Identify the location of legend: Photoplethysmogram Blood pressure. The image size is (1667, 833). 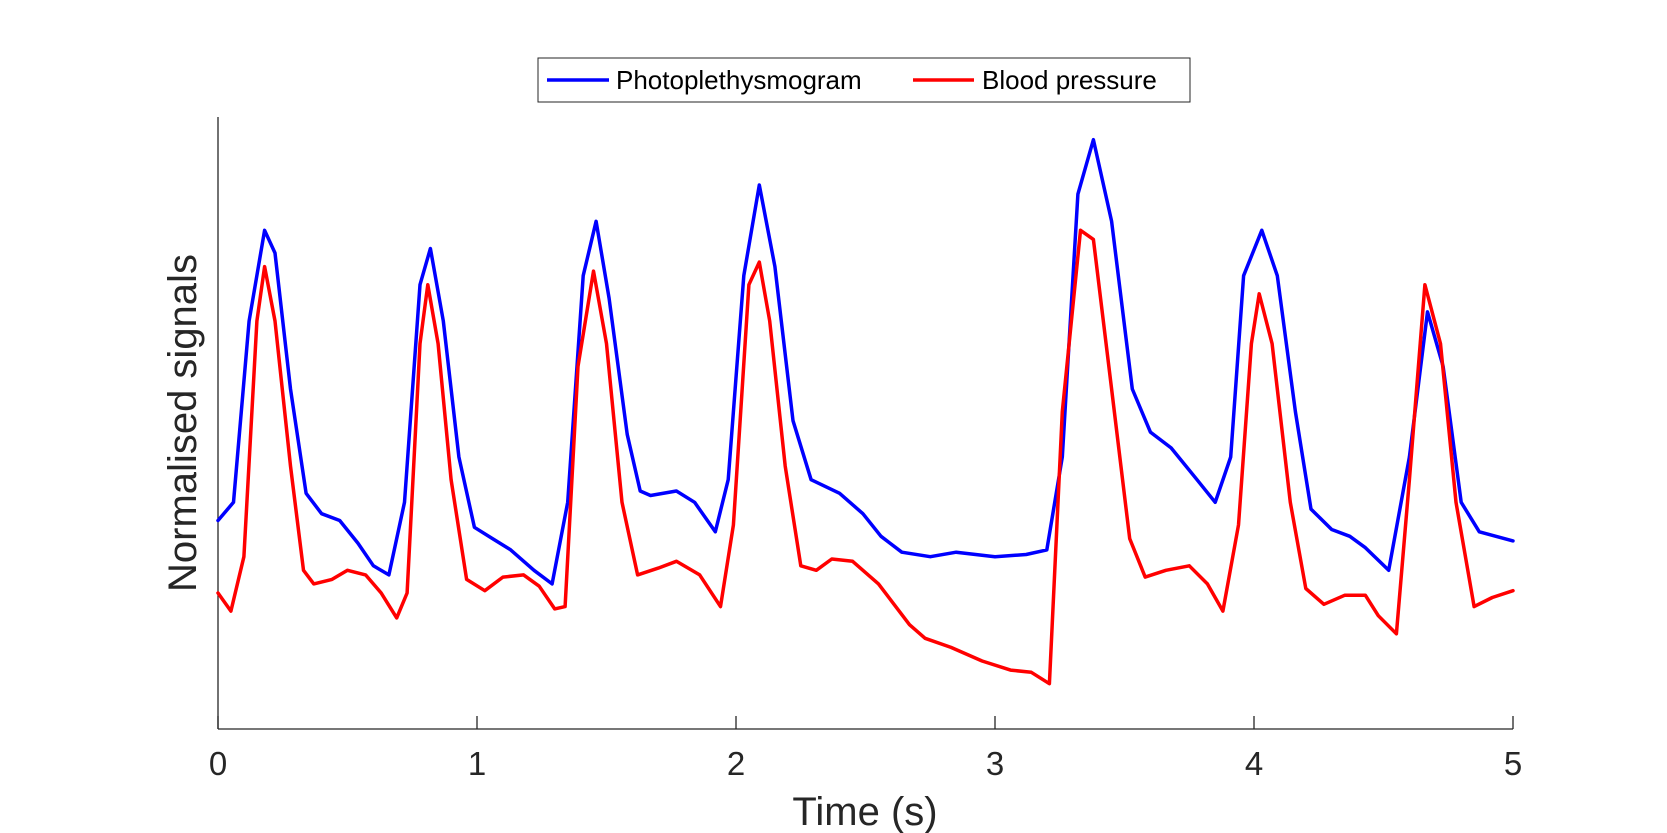
(864, 80).